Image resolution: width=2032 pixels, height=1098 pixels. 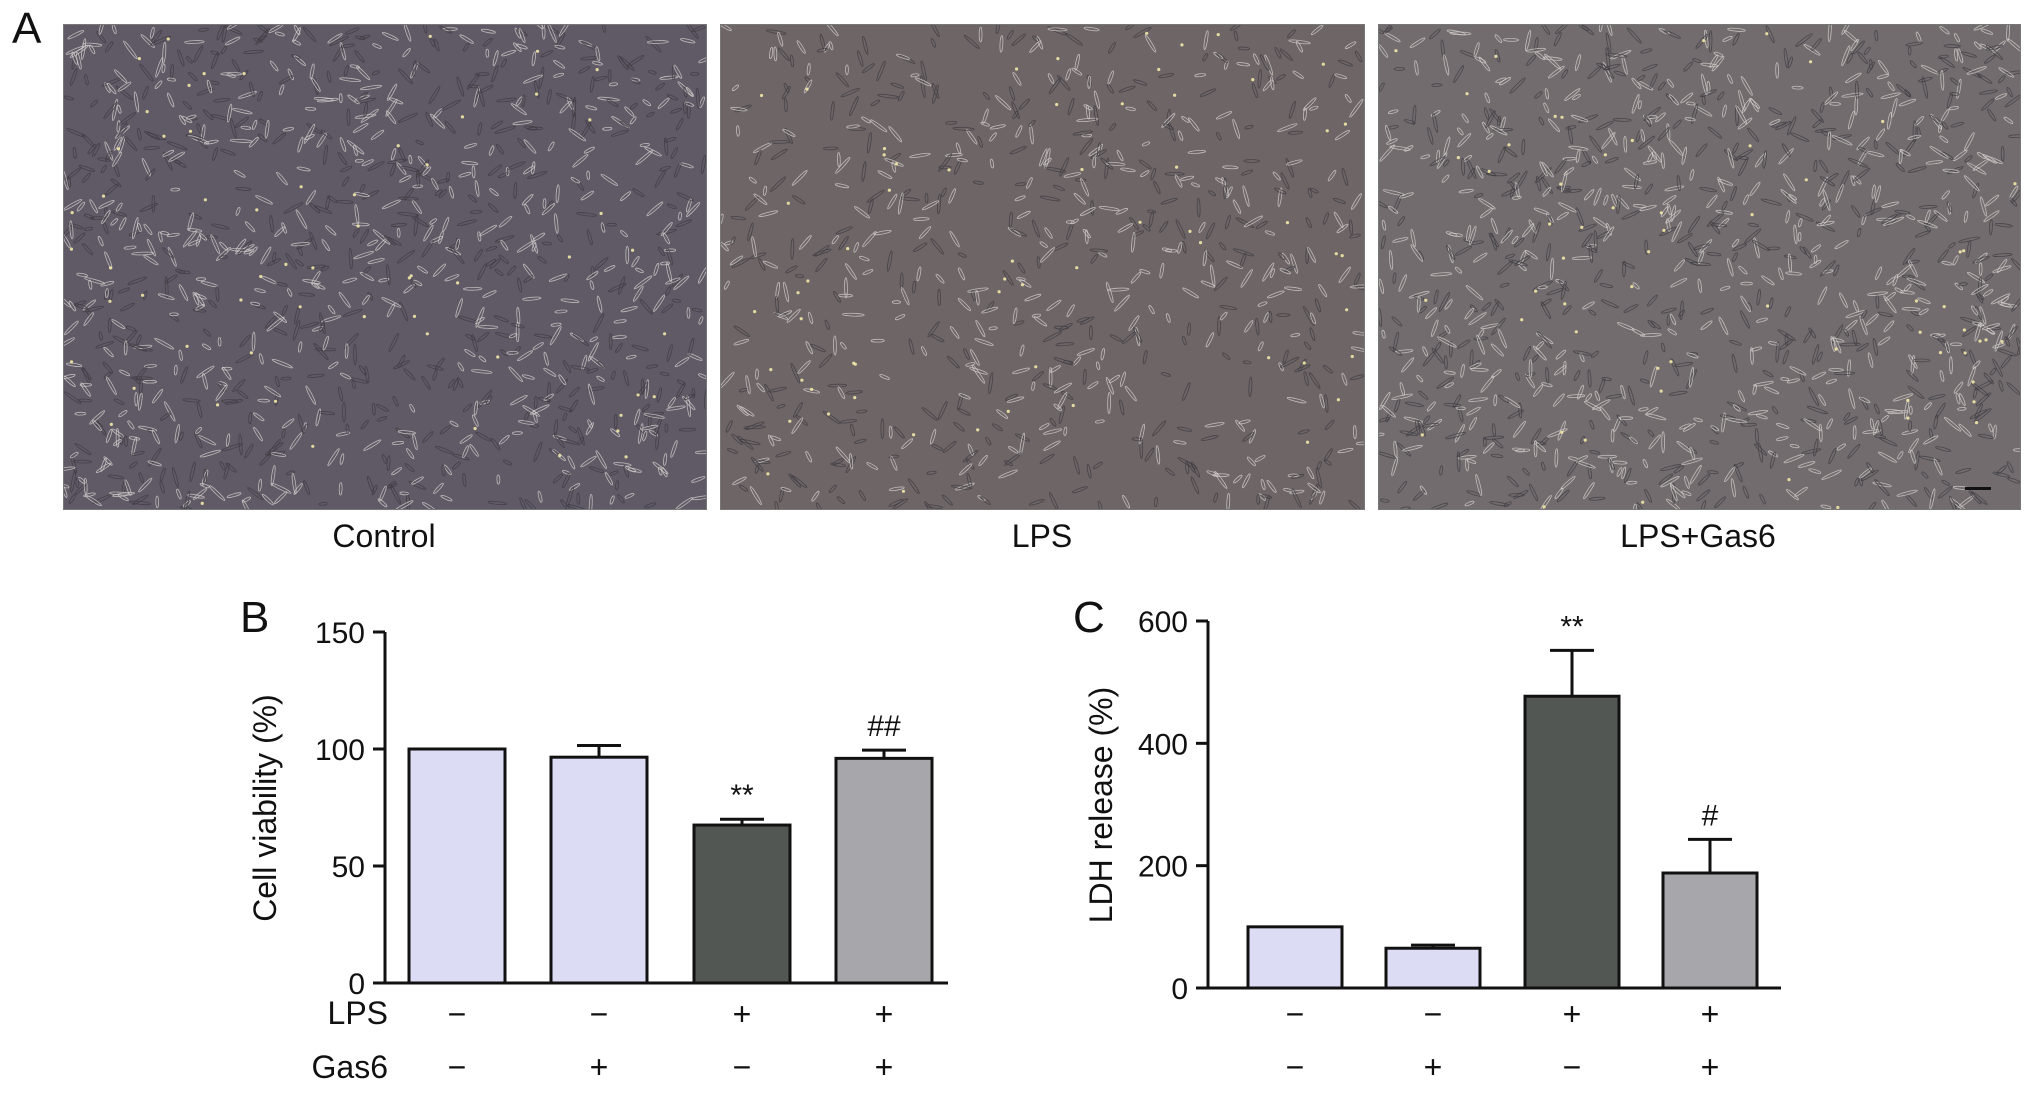 What do you see at coordinates (1089, 617) in the screenshot?
I see `panel-letter: C` at bounding box center [1089, 617].